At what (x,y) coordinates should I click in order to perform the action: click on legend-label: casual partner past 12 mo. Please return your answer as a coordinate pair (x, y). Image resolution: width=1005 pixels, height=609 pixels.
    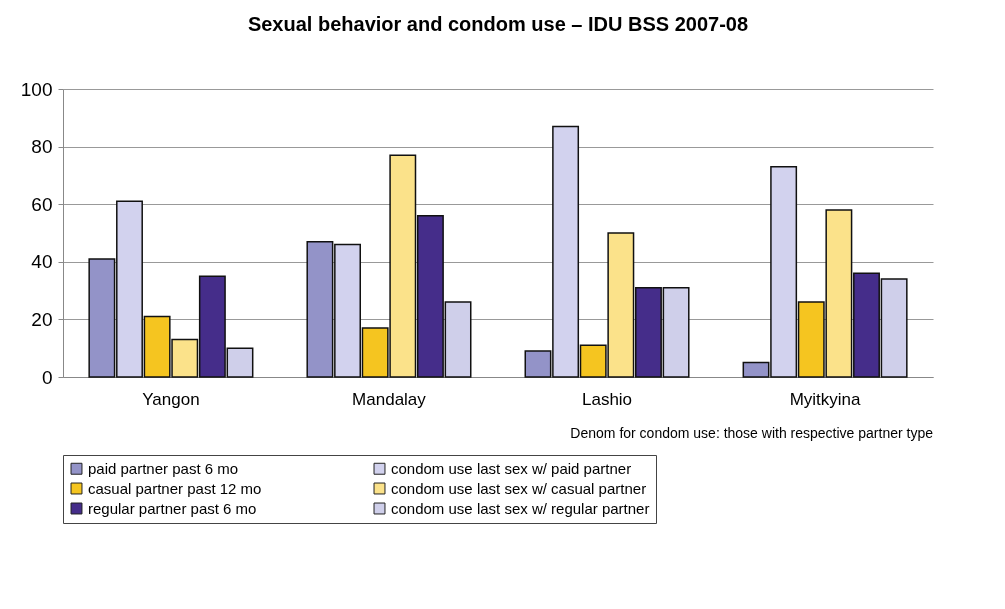
    Looking at the image, I should click on (175, 488).